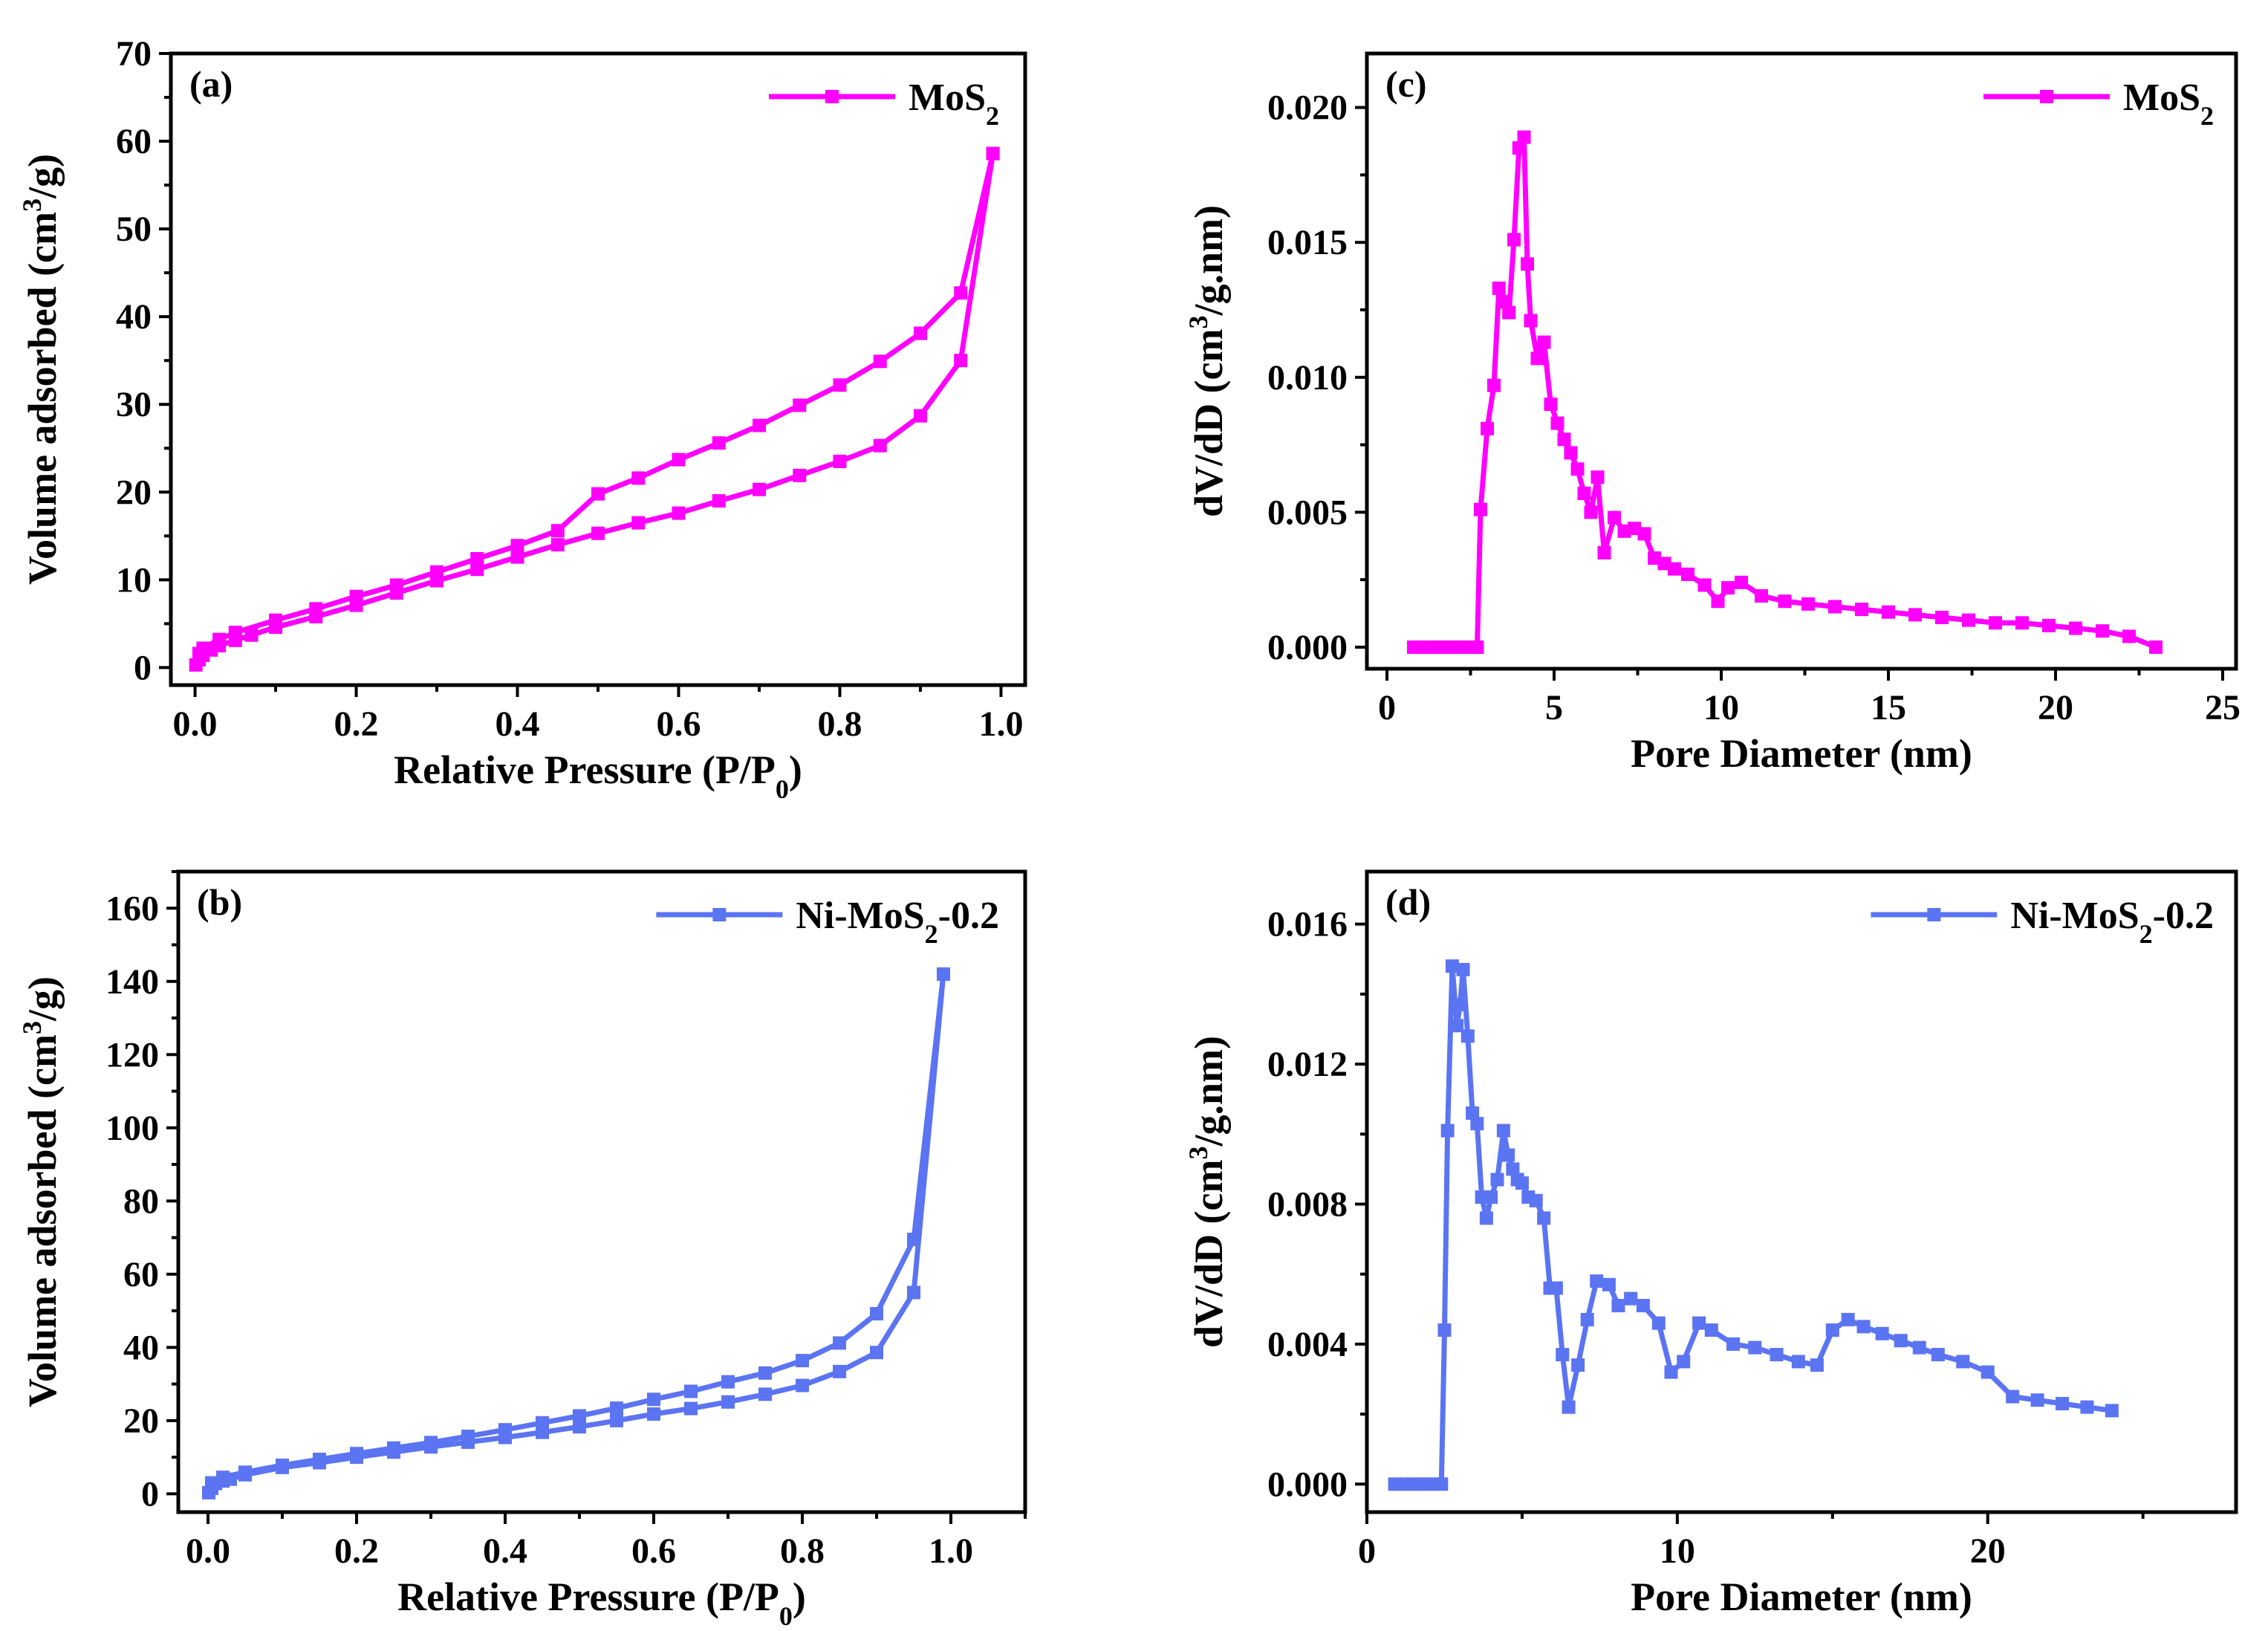  I want to click on y-tick-label: 120, so click(132, 1054).